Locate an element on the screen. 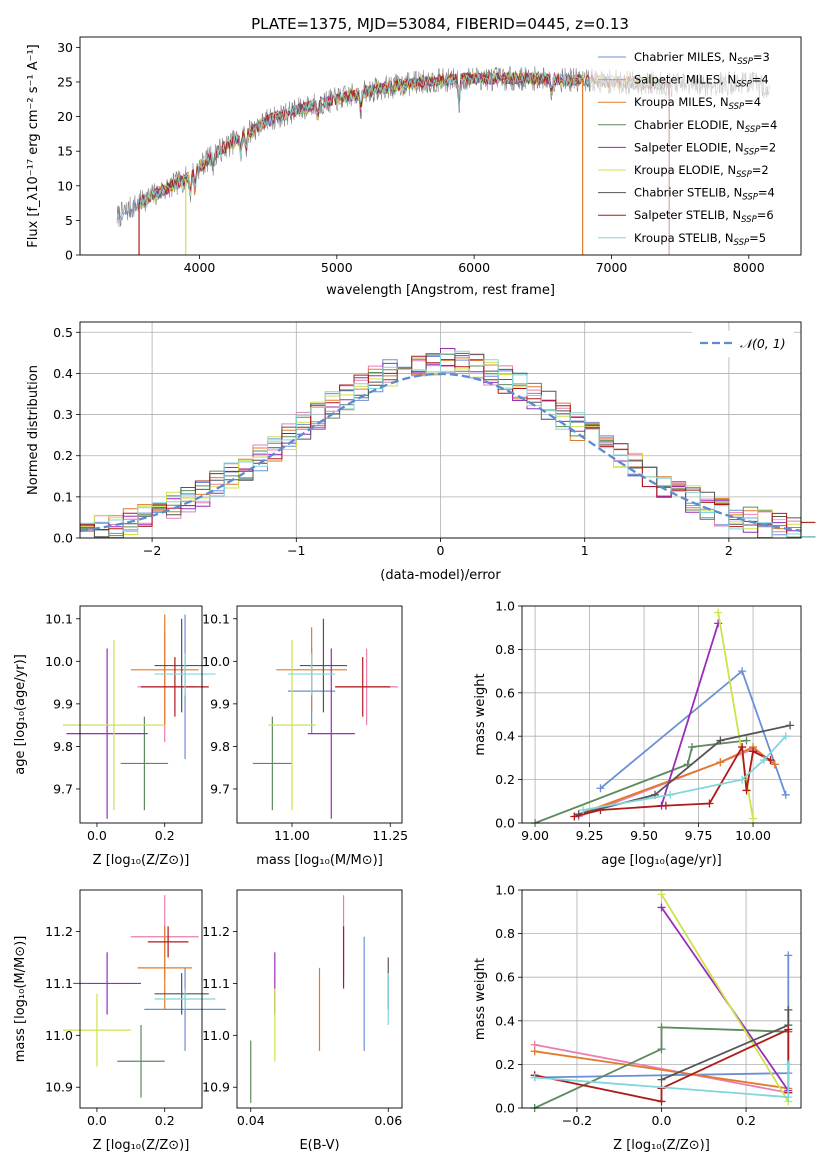 The width and height of the screenshot is (819, 1170). model-line-kroupa-stelib is located at coordinates (403, 139).